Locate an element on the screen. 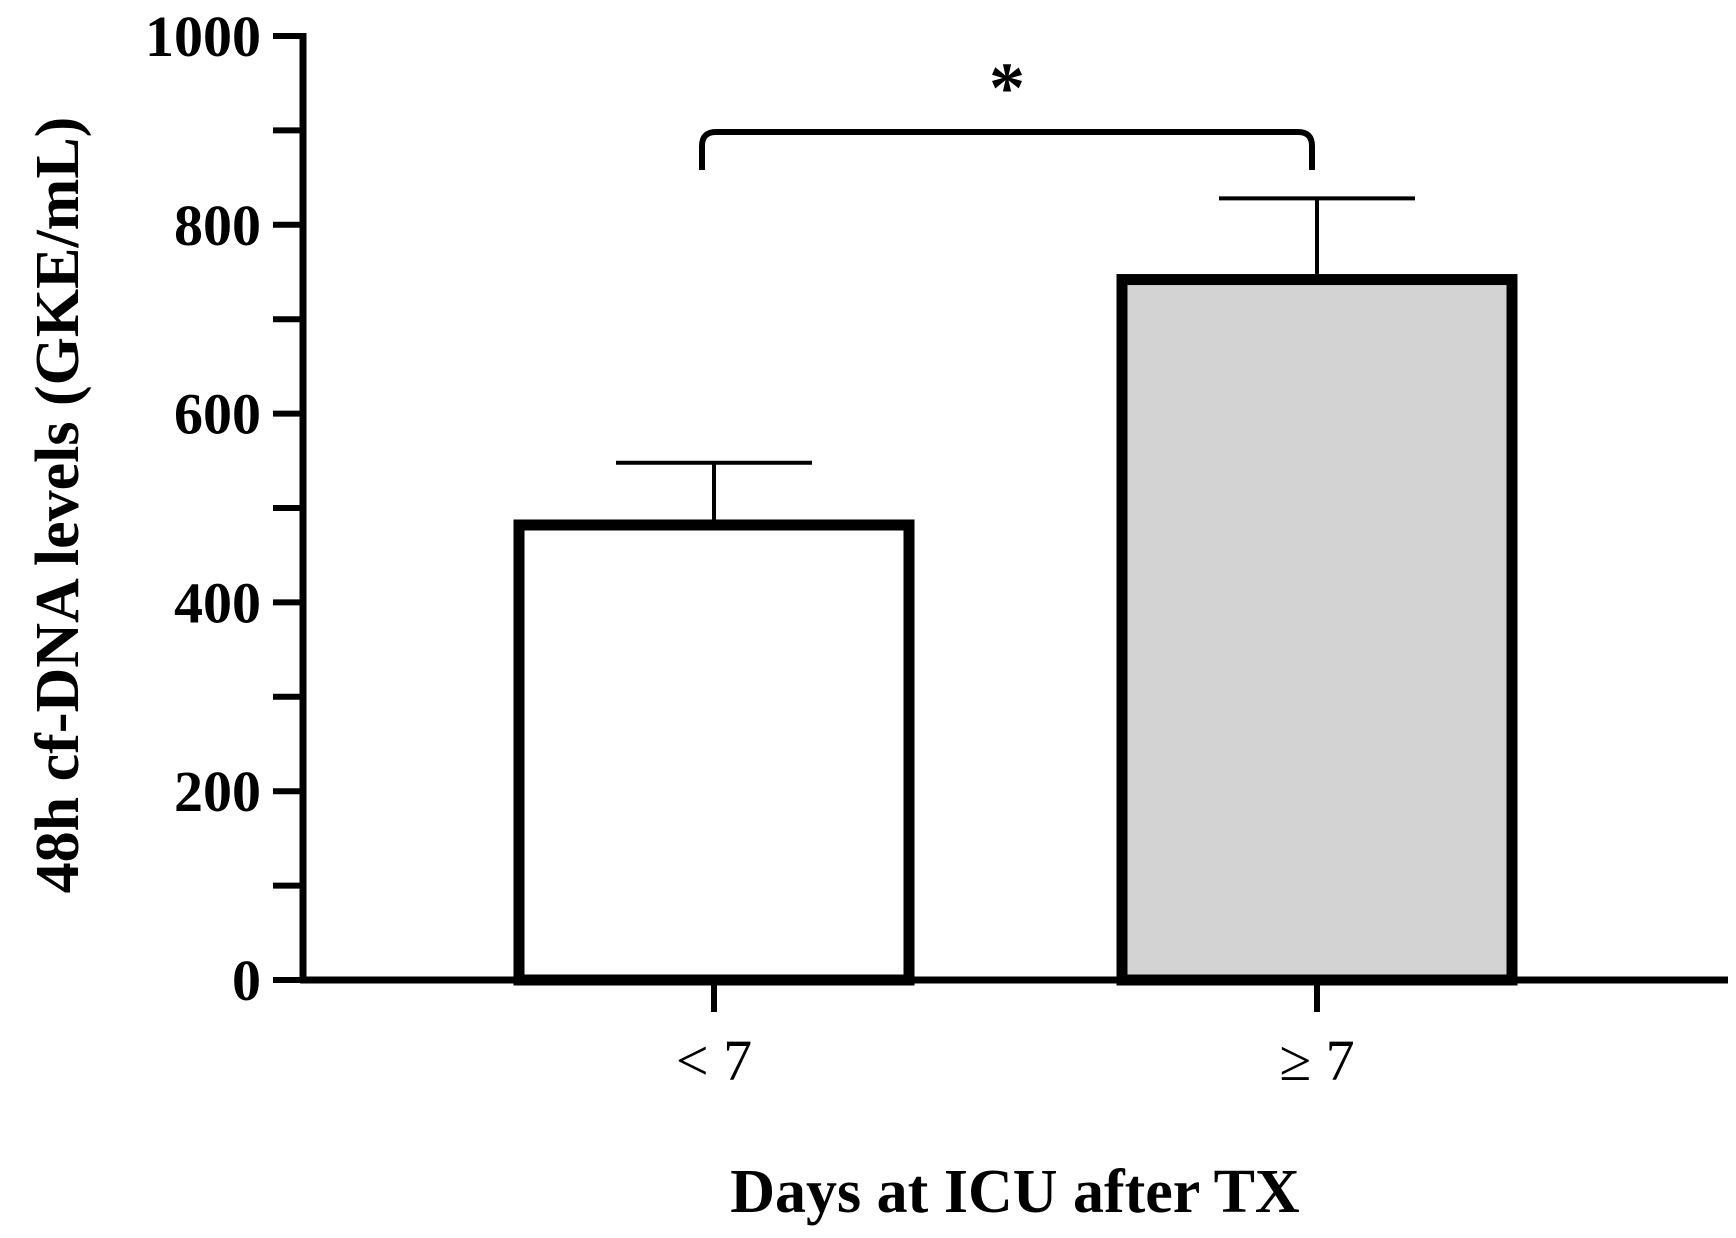 This screenshot has height=1238, width=1736. x-axis-title: Days at ICU after TX is located at coordinates (1015, 1192).